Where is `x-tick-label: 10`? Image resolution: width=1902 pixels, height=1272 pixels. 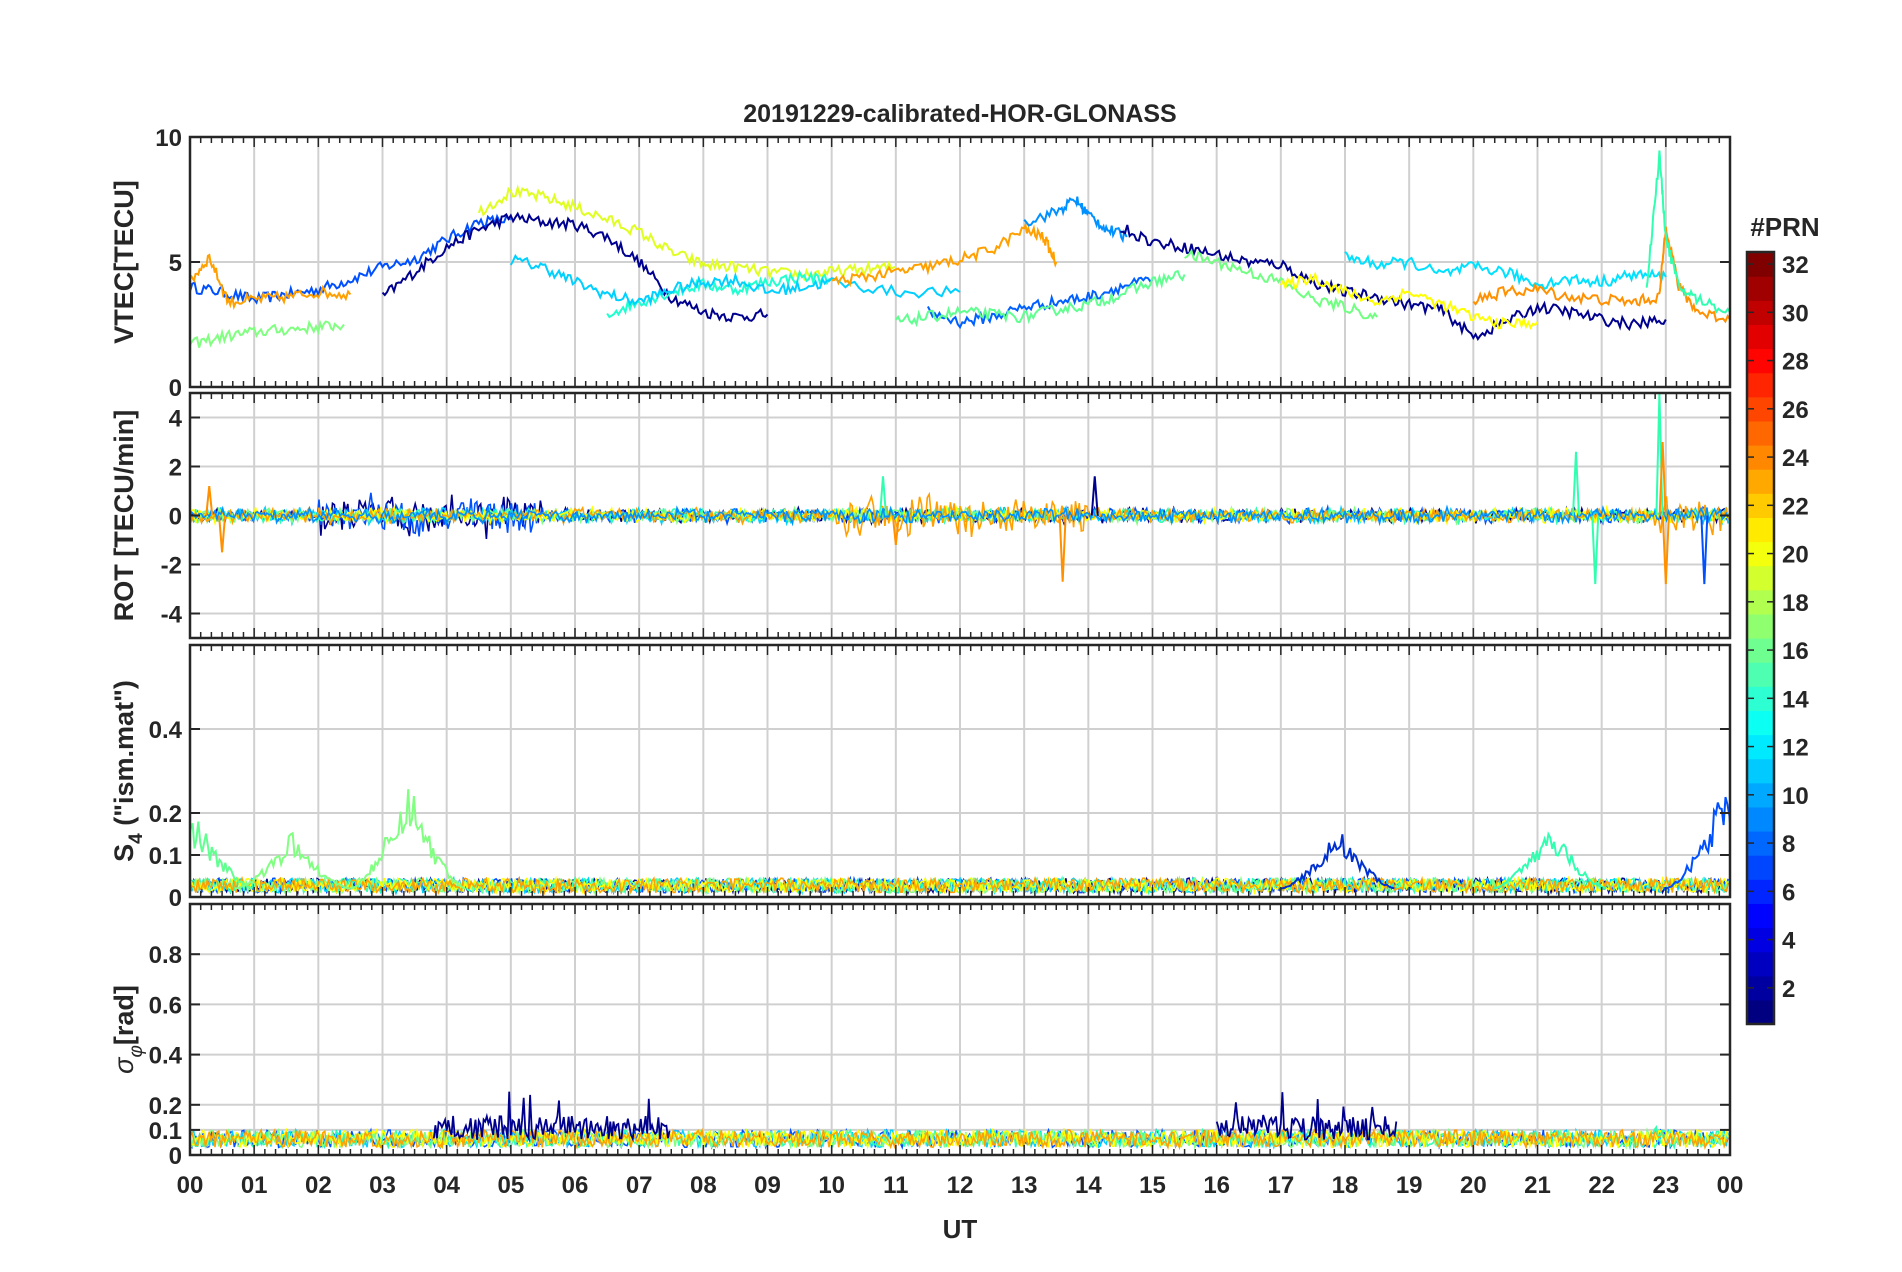
x-tick-label: 10 is located at coordinates (831, 1185).